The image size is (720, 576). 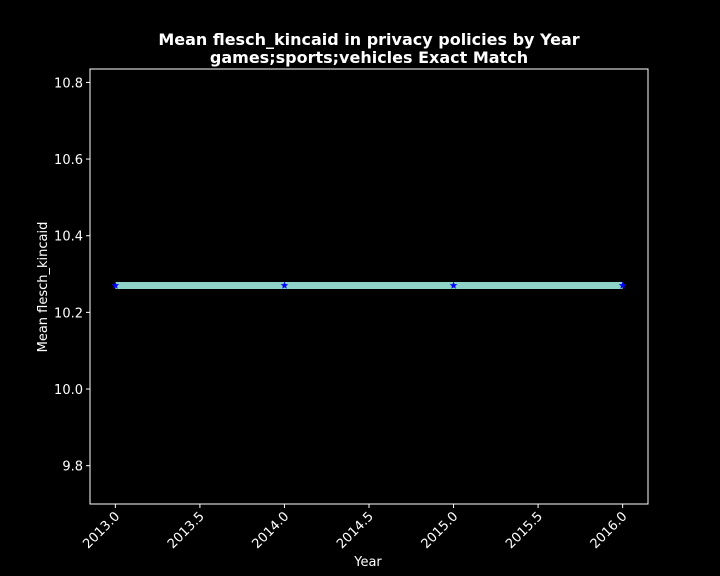 I want to click on x-tick-label: 2014.0, so click(x=271, y=530).